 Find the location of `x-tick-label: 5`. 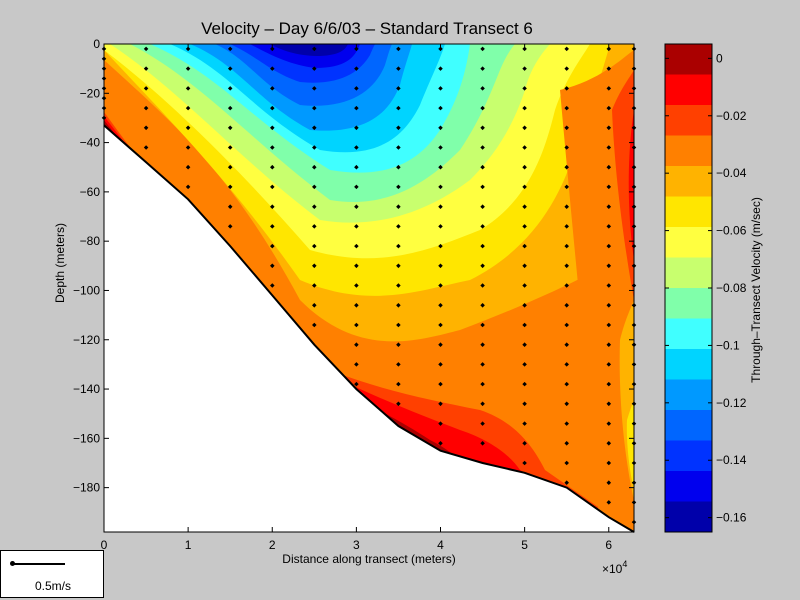

x-tick-label: 5 is located at coordinates (524, 545).